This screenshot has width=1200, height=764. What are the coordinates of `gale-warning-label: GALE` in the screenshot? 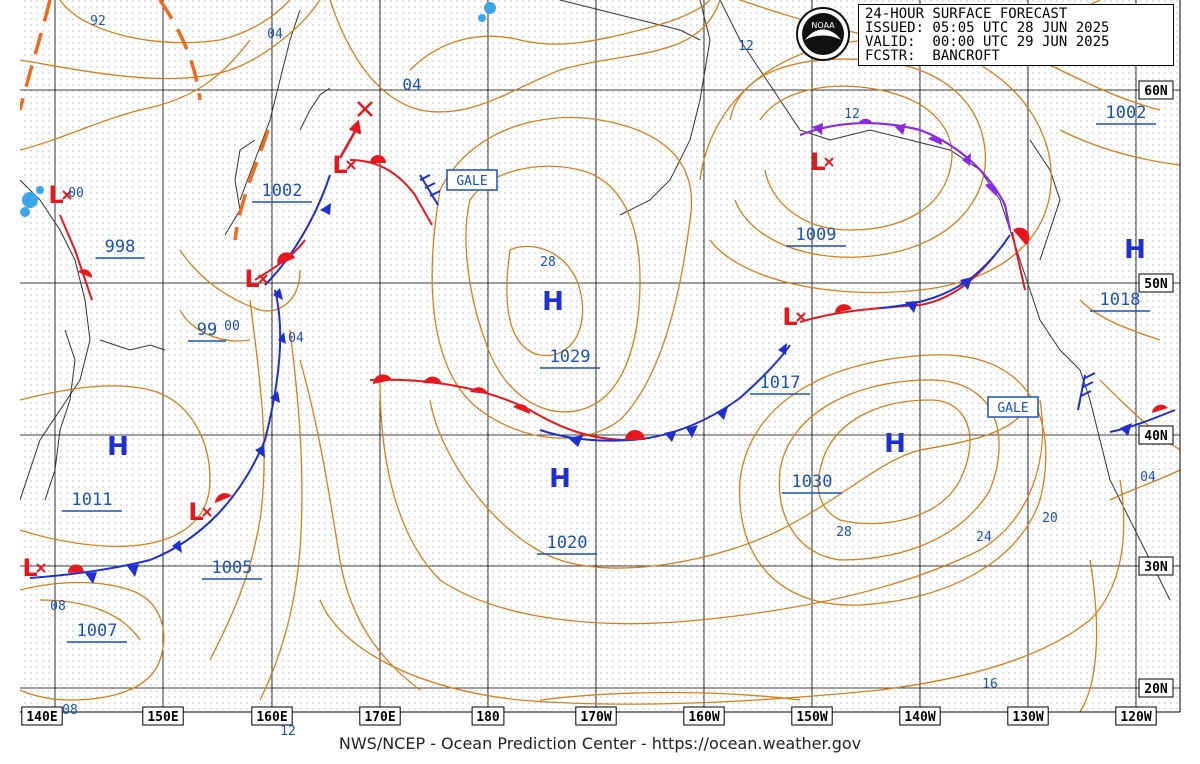 It's located at (1012, 408).